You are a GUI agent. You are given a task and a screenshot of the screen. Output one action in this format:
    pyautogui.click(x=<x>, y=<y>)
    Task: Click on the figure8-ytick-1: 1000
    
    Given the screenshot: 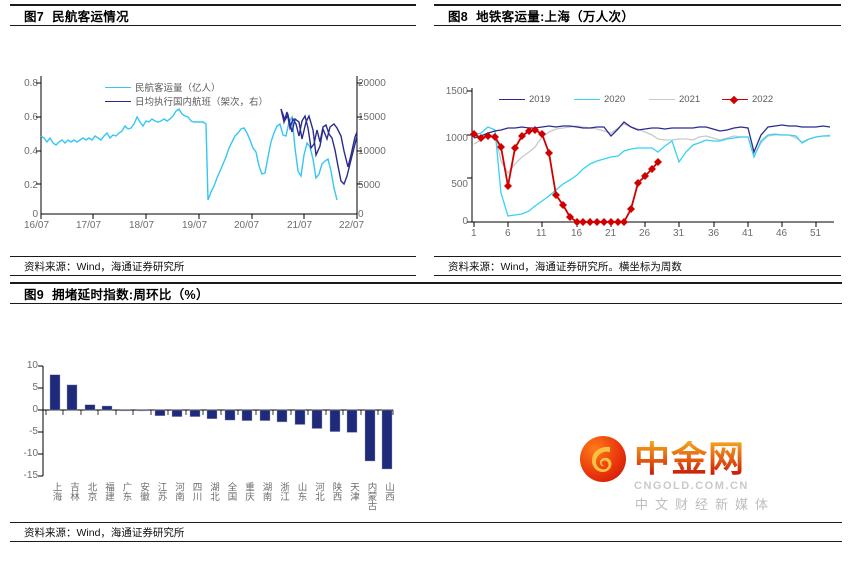 What is the action you would take?
    pyautogui.click(x=456, y=138)
    